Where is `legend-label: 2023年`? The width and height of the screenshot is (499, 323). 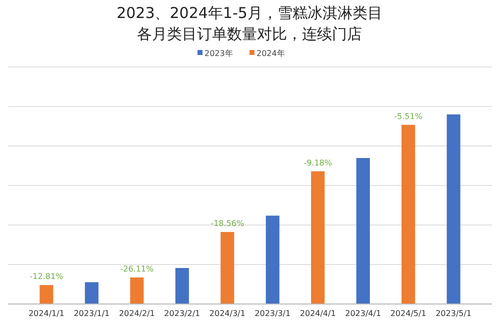 legend-label: 2023年 is located at coordinates (218, 53).